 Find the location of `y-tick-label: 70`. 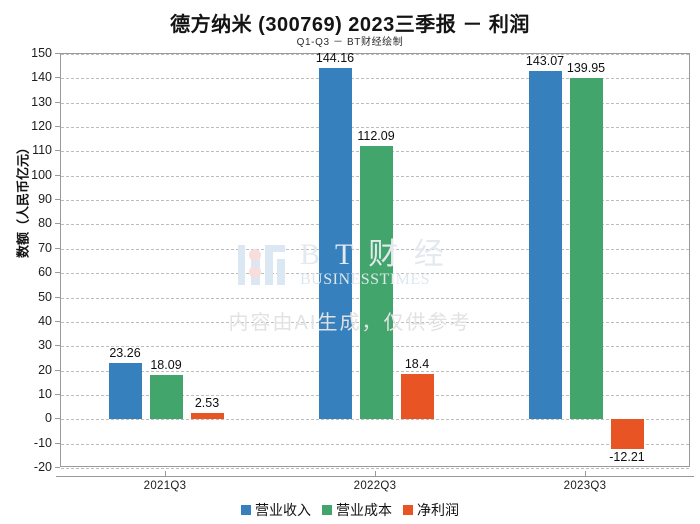

y-tick-label: 70 is located at coordinates (45, 247).